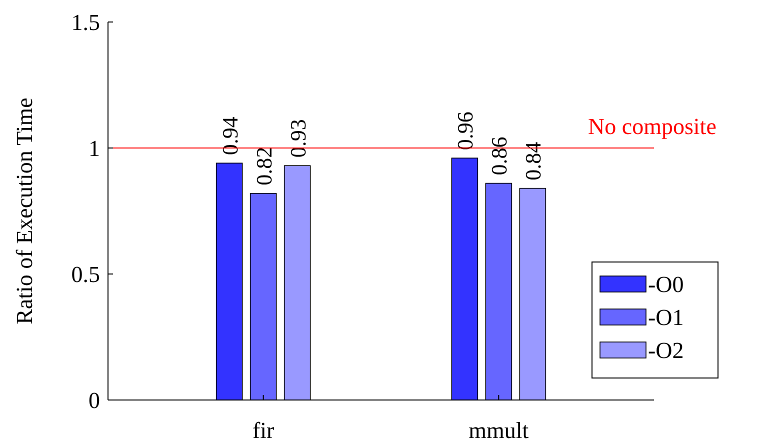 The width and height of the screenshot is (777, 448). I want to click on y-tick-label: 1.5, so click(85, 23).